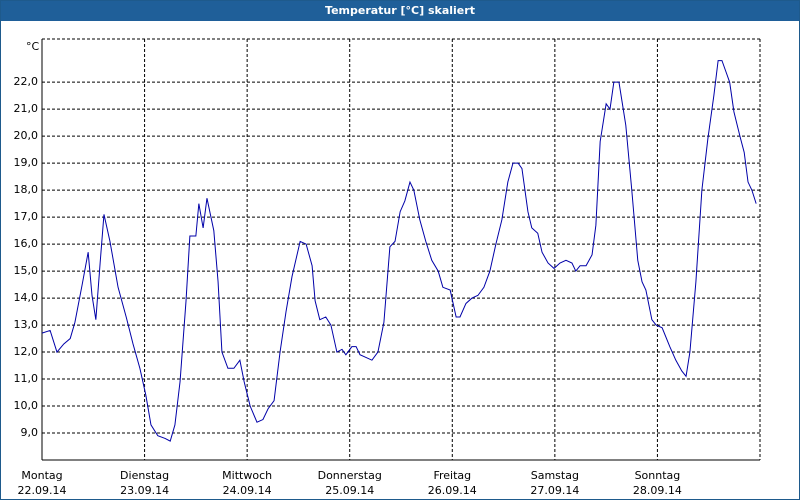 The image size is (800, 503). I want to click on x-tick-date: 24.09.14, so click(247, 490).